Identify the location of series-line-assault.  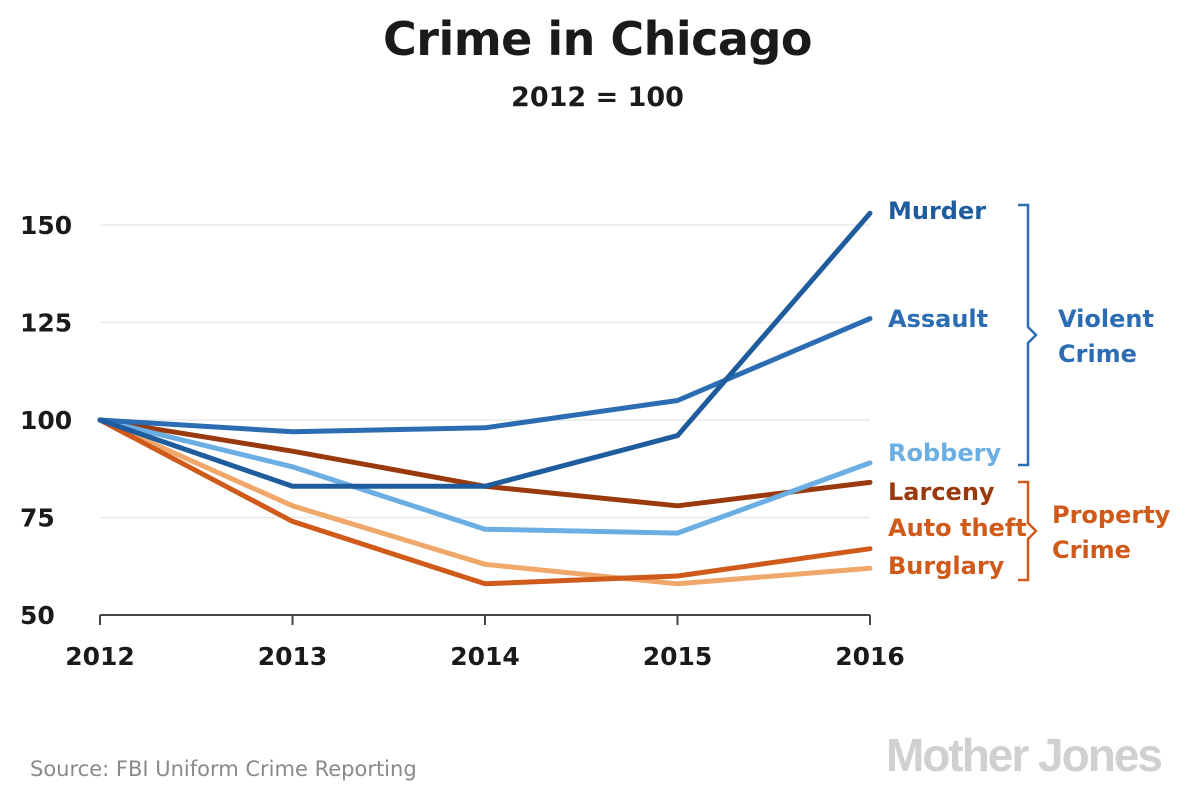
(485, 375).